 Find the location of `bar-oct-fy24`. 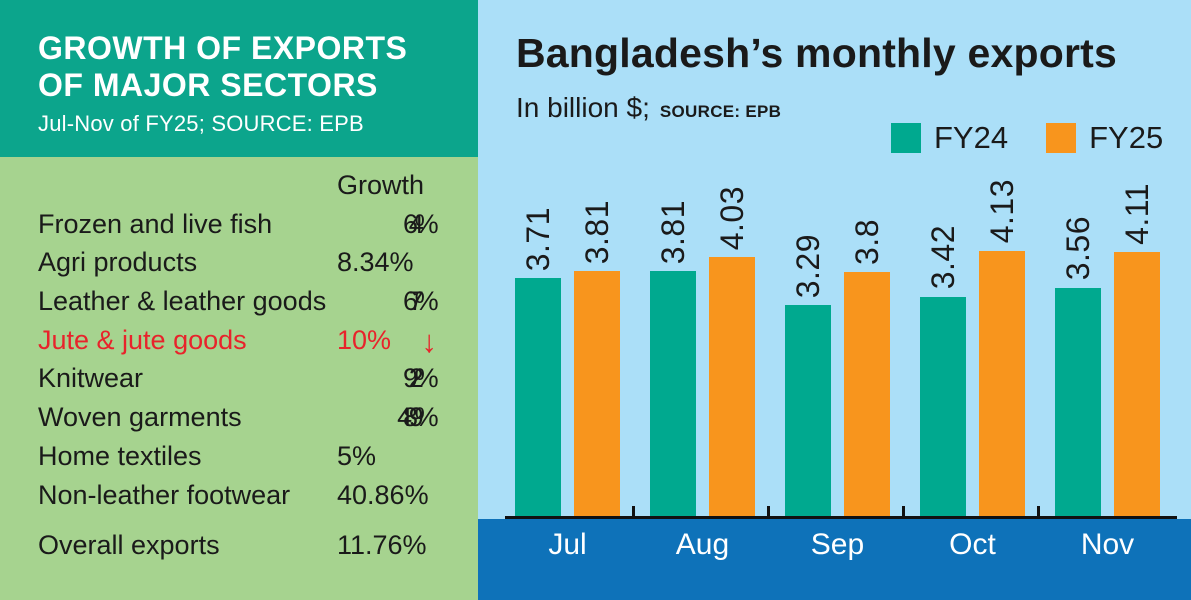

bar-oct-fy24 is located at coordinates (943, 407).